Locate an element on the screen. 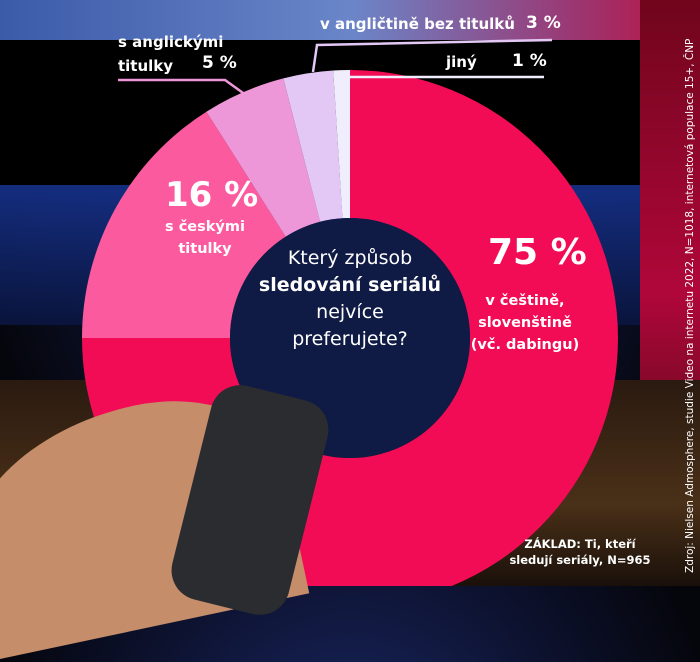 The image size is (700, 662). base-note: ZÁKLAD: Ti, kteří sledují seriály, N=965 is located at coordinates (580, 552).